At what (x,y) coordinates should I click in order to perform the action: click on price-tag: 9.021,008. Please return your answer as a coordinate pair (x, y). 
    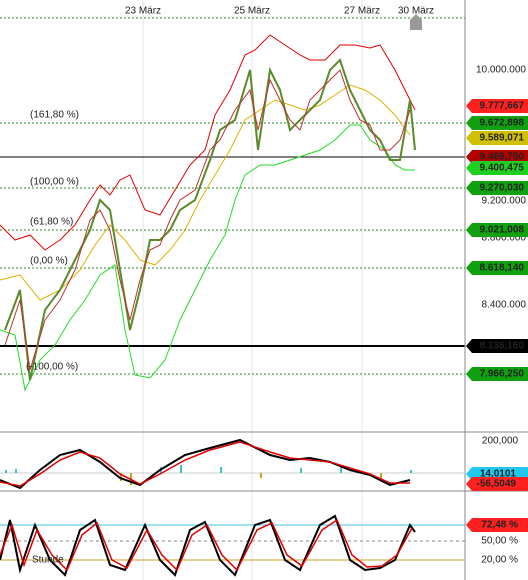
    Looking at the image, I should click on (502, 230).